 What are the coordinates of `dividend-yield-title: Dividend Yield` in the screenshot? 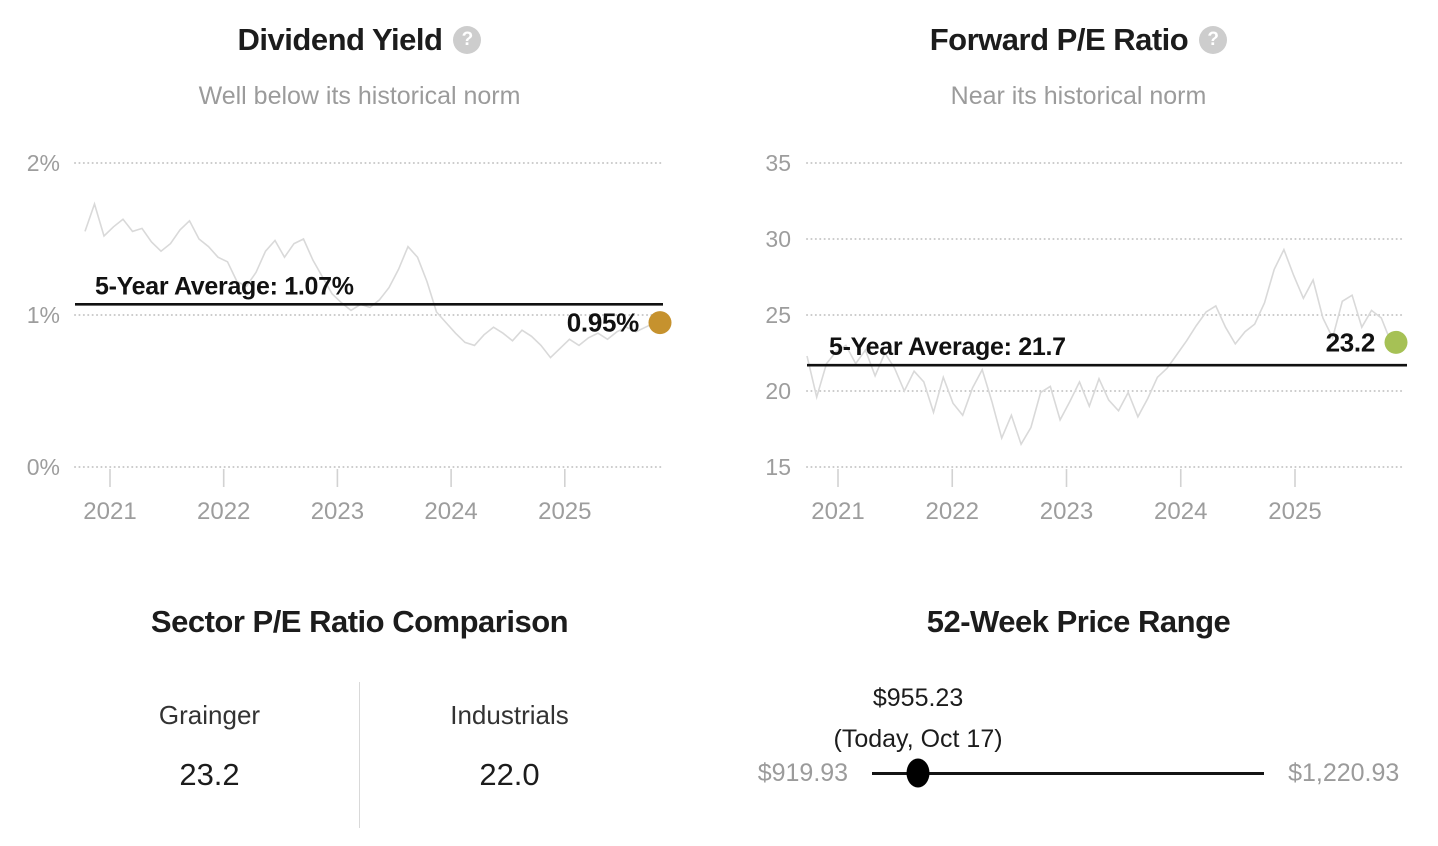 It's located at (340, 39).